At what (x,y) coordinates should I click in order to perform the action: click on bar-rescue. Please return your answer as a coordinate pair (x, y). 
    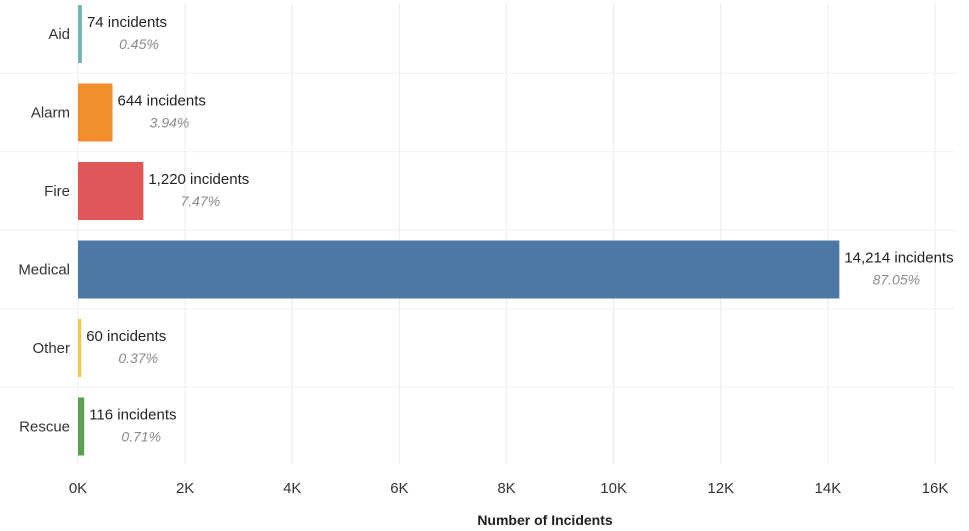
    Looking at the image, I should click on (81, 426).